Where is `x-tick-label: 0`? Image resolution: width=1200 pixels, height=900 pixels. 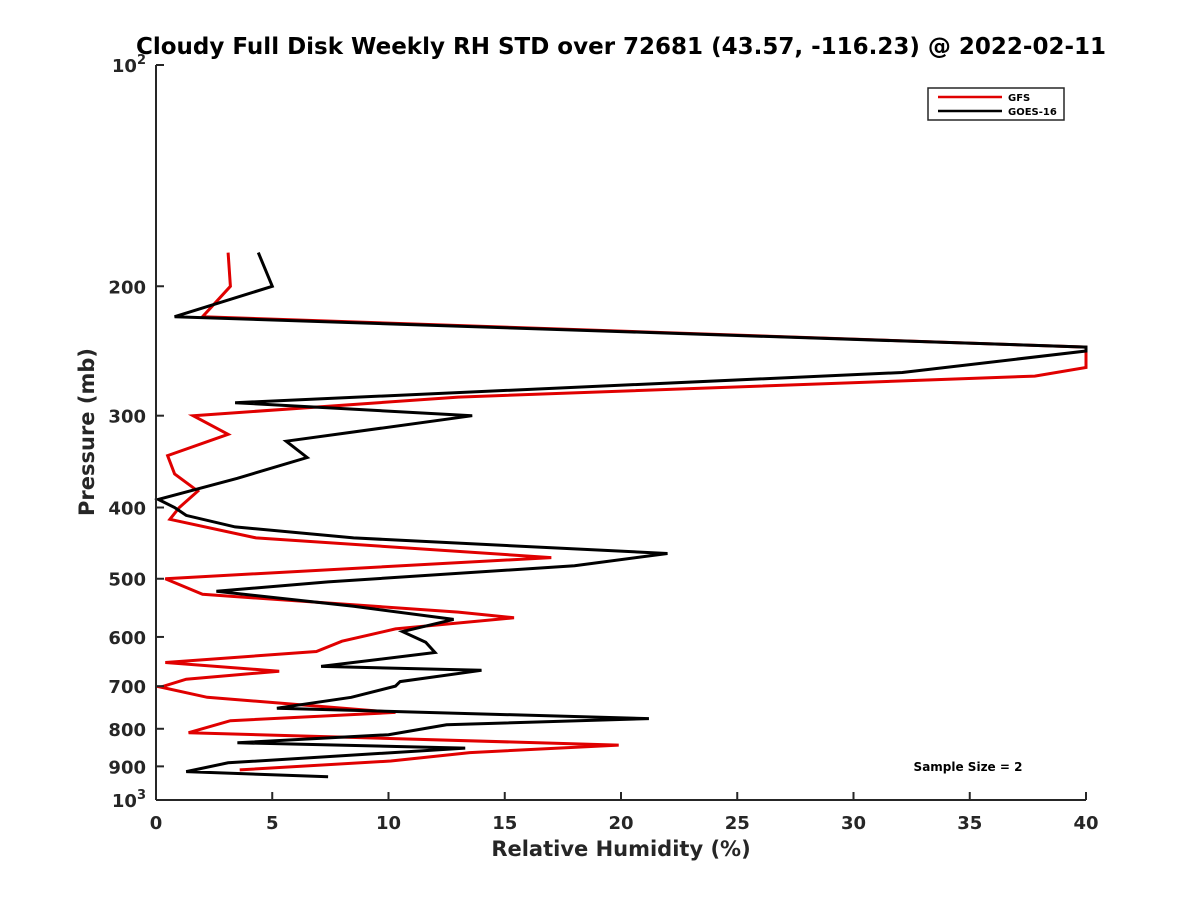 x-tick-label: 0 is located at coordinates (156, 823).